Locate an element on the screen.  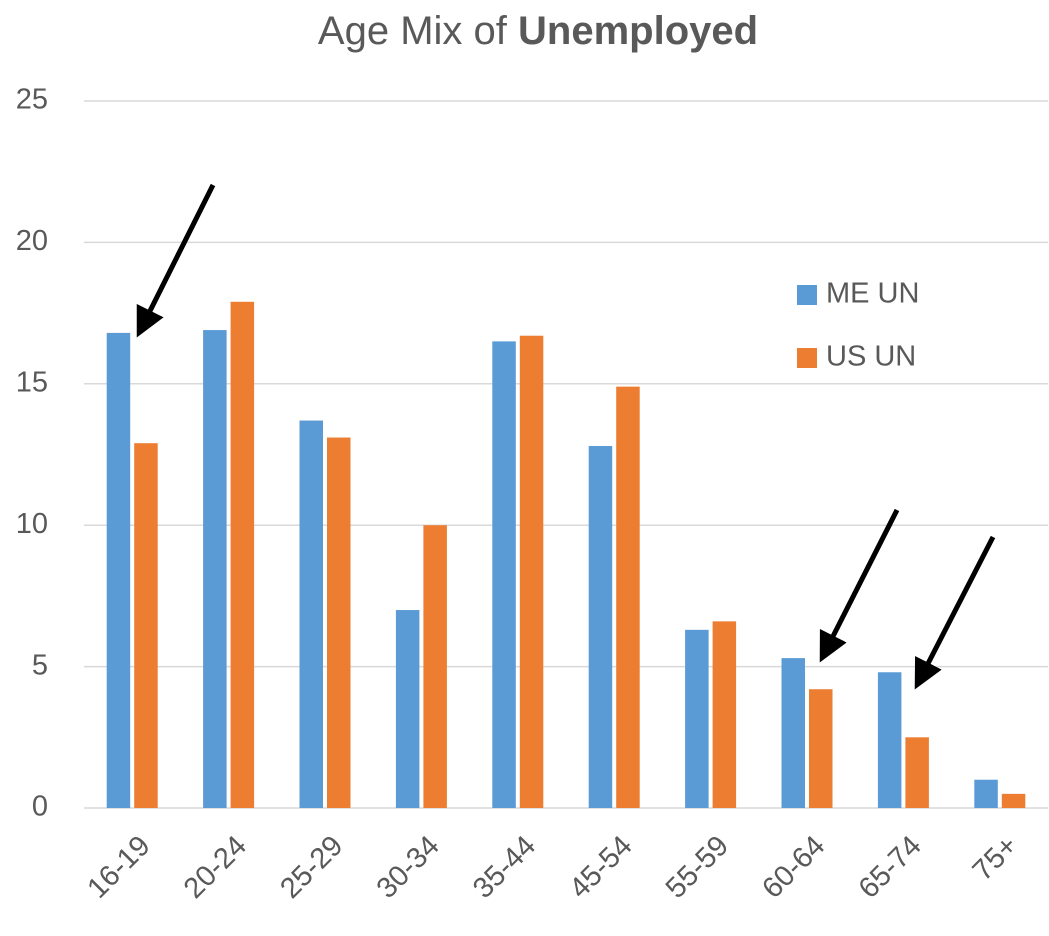
y-tick-label: 15 is located at coordinates (32, 382).